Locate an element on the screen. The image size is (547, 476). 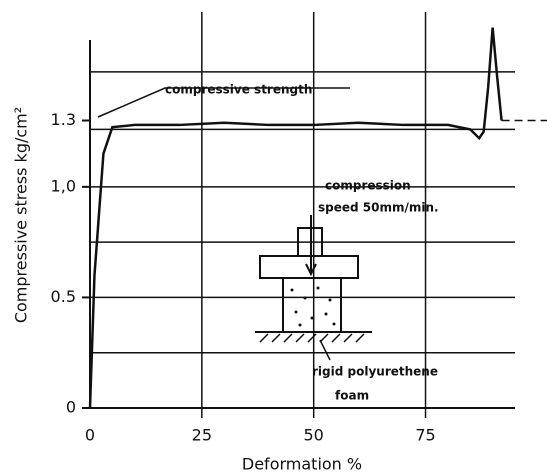
x-axis-label: Deformation % is located at coordinates (302, 464).